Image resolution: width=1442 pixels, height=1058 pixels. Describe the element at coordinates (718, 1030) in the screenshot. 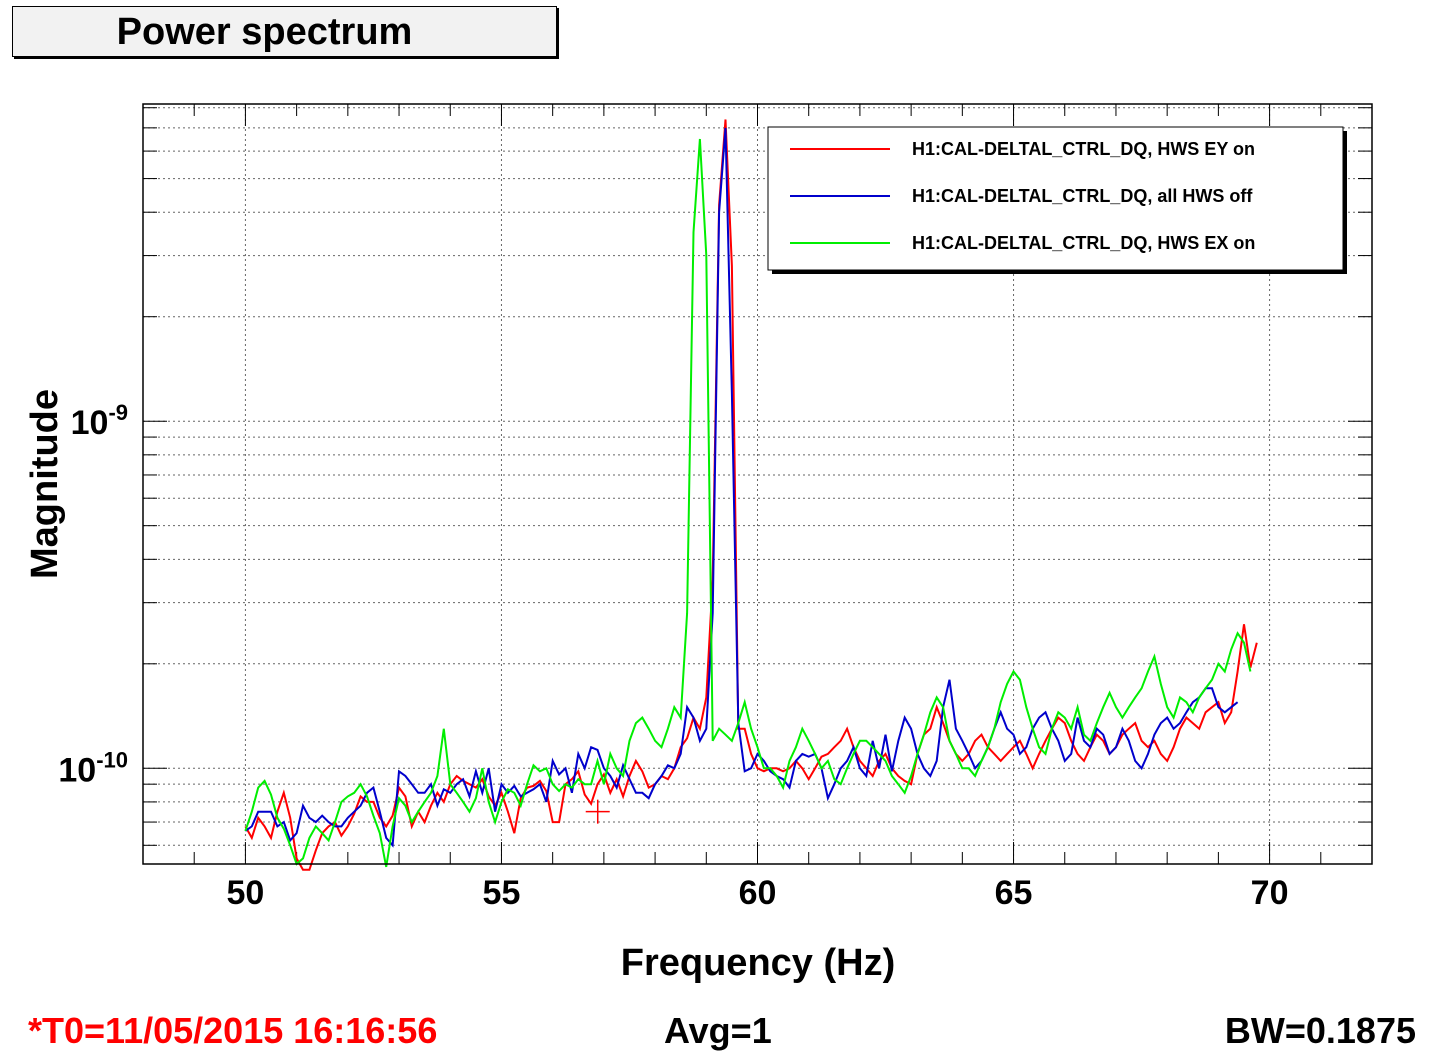

I see `averages-count: Avg=1` at that location.